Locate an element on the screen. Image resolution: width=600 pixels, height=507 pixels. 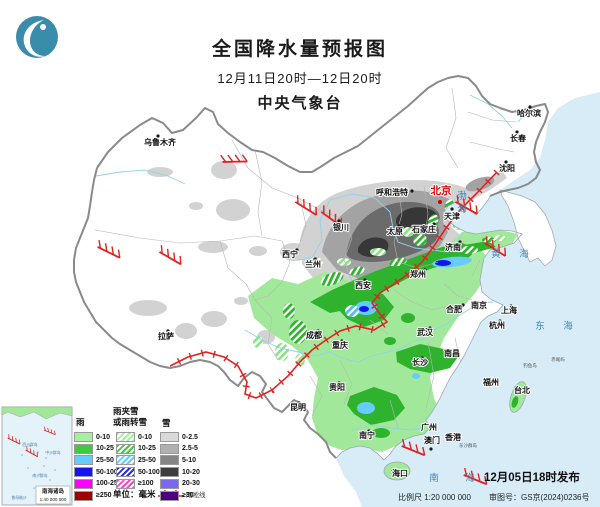
city-label: 兰州 is located at coordinates (313, 264).